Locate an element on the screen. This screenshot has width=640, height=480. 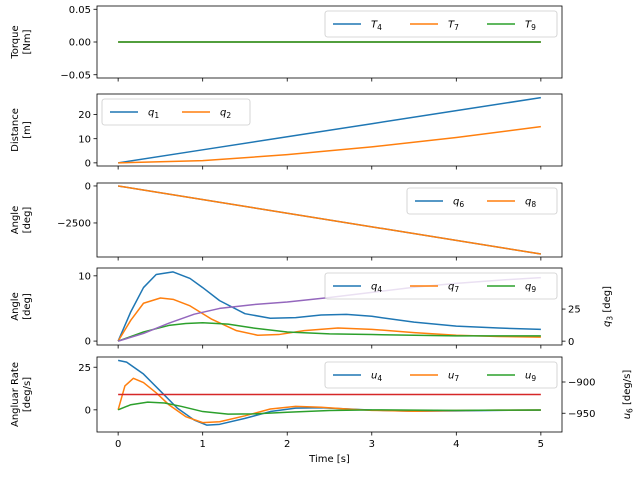
y-axis-label: [m] is located at coordinates (27, 130).